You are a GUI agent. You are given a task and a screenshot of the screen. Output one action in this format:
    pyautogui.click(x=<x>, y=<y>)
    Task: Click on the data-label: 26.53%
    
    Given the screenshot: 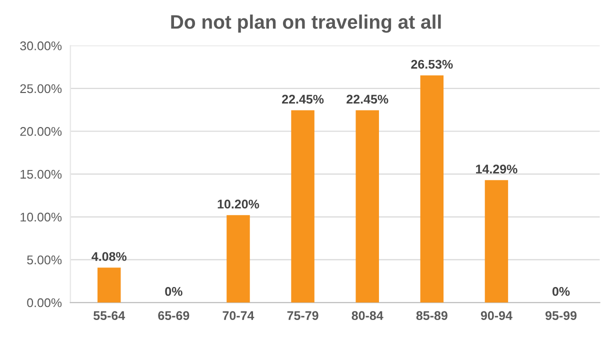 What is the action you would take?
    pyautogui.click(x=432, y=64)
    